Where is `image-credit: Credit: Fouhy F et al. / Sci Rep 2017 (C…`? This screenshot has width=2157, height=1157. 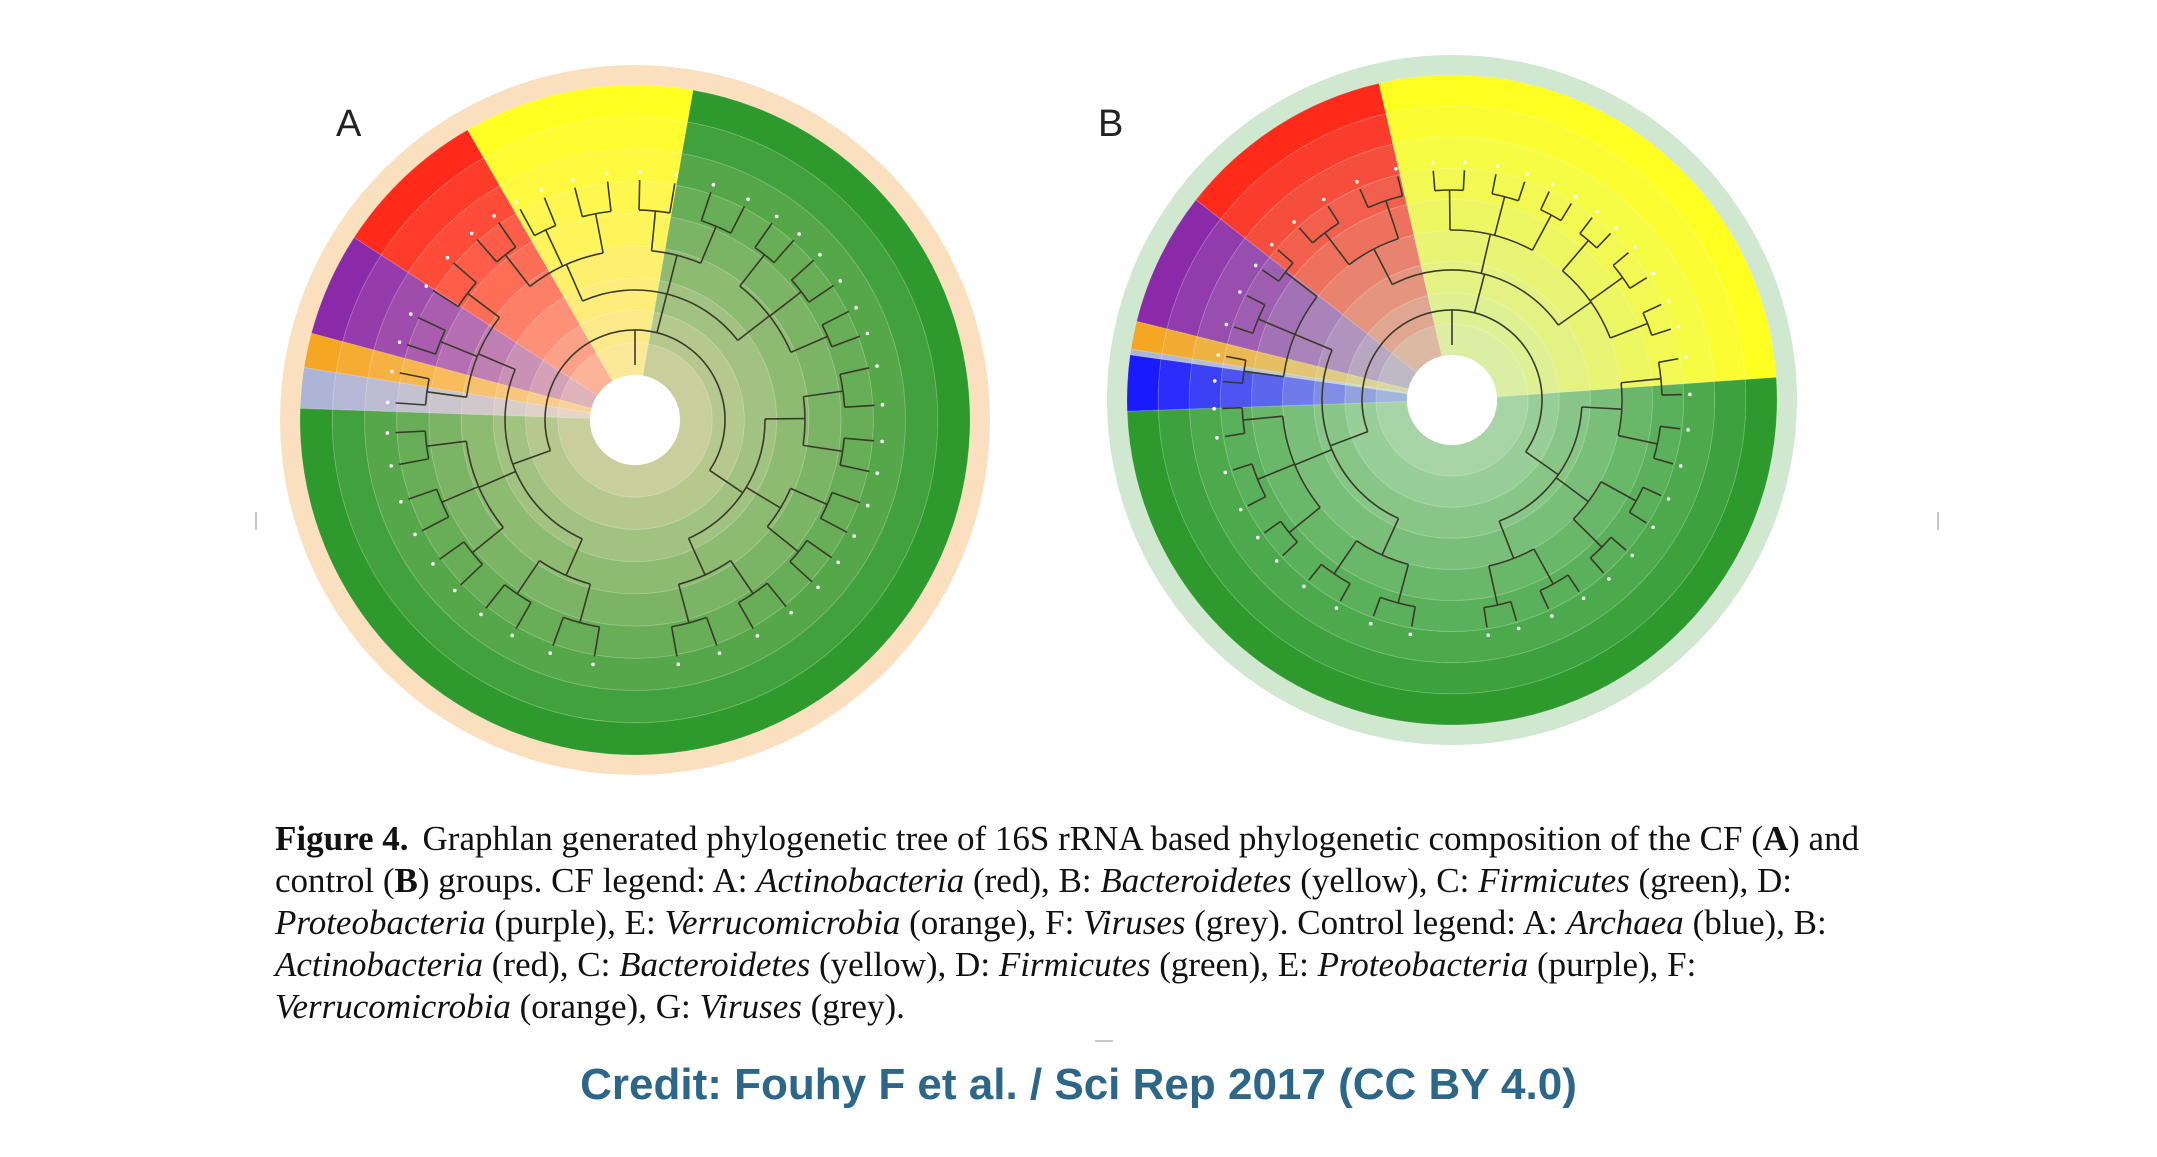 image-credit: Credit: Fouhy F et al. / Sci Rep 2017 (C… is located at coordinates (1078, 1084).